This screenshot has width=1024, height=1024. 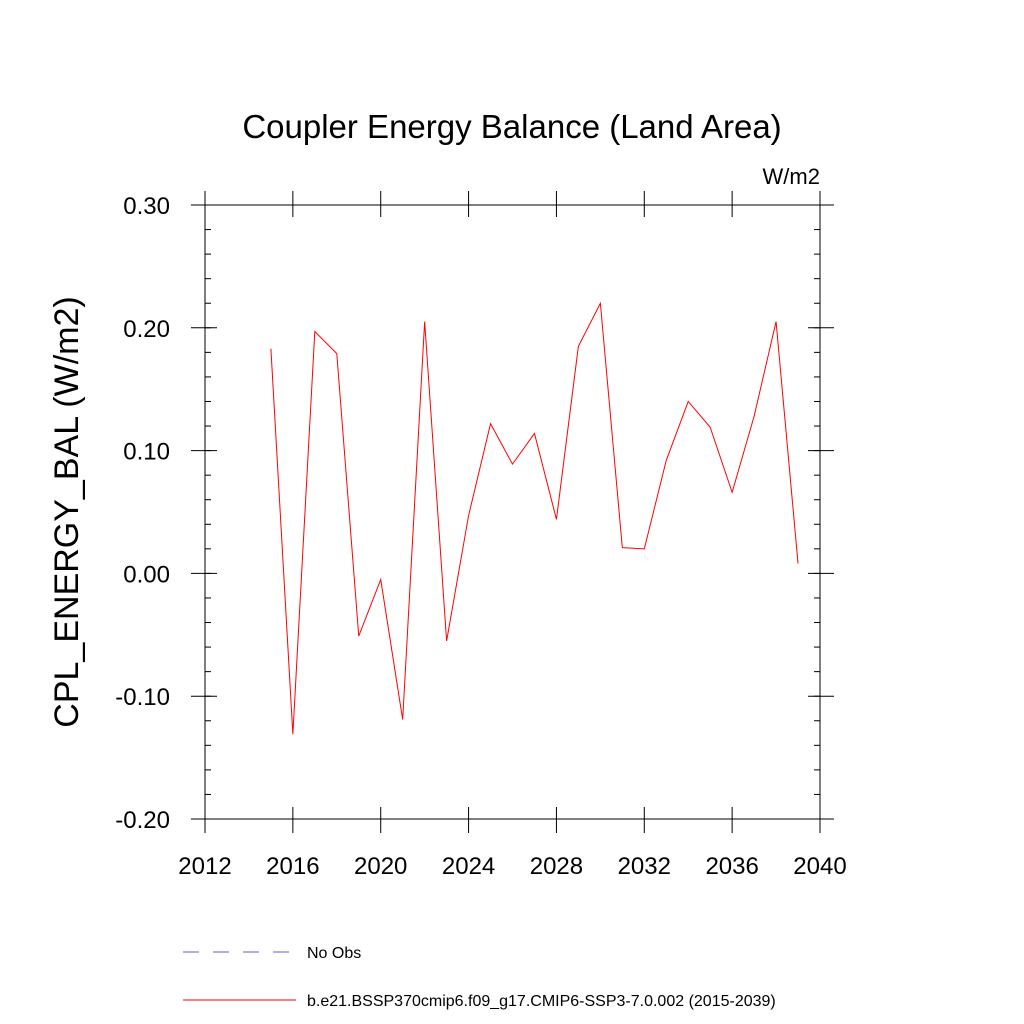 What do you see at coordinates (556, 866) in the screenshot?
I see `x-tick-label: 2028` at bounding box center [556, 866].